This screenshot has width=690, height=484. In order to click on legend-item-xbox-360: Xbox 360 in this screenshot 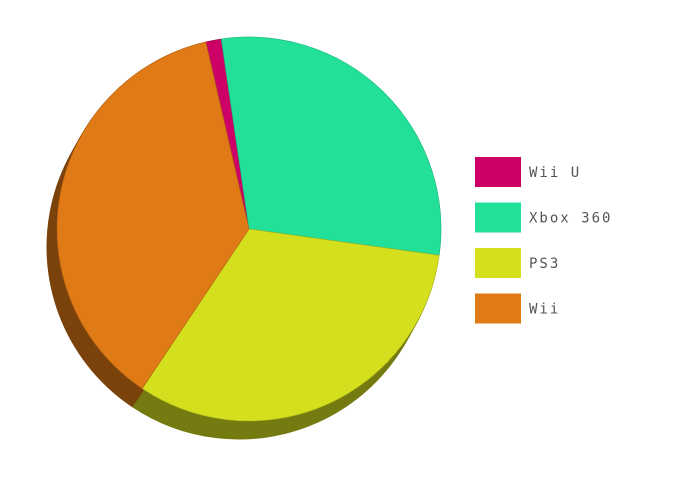, I will do `click(543, 217)`.